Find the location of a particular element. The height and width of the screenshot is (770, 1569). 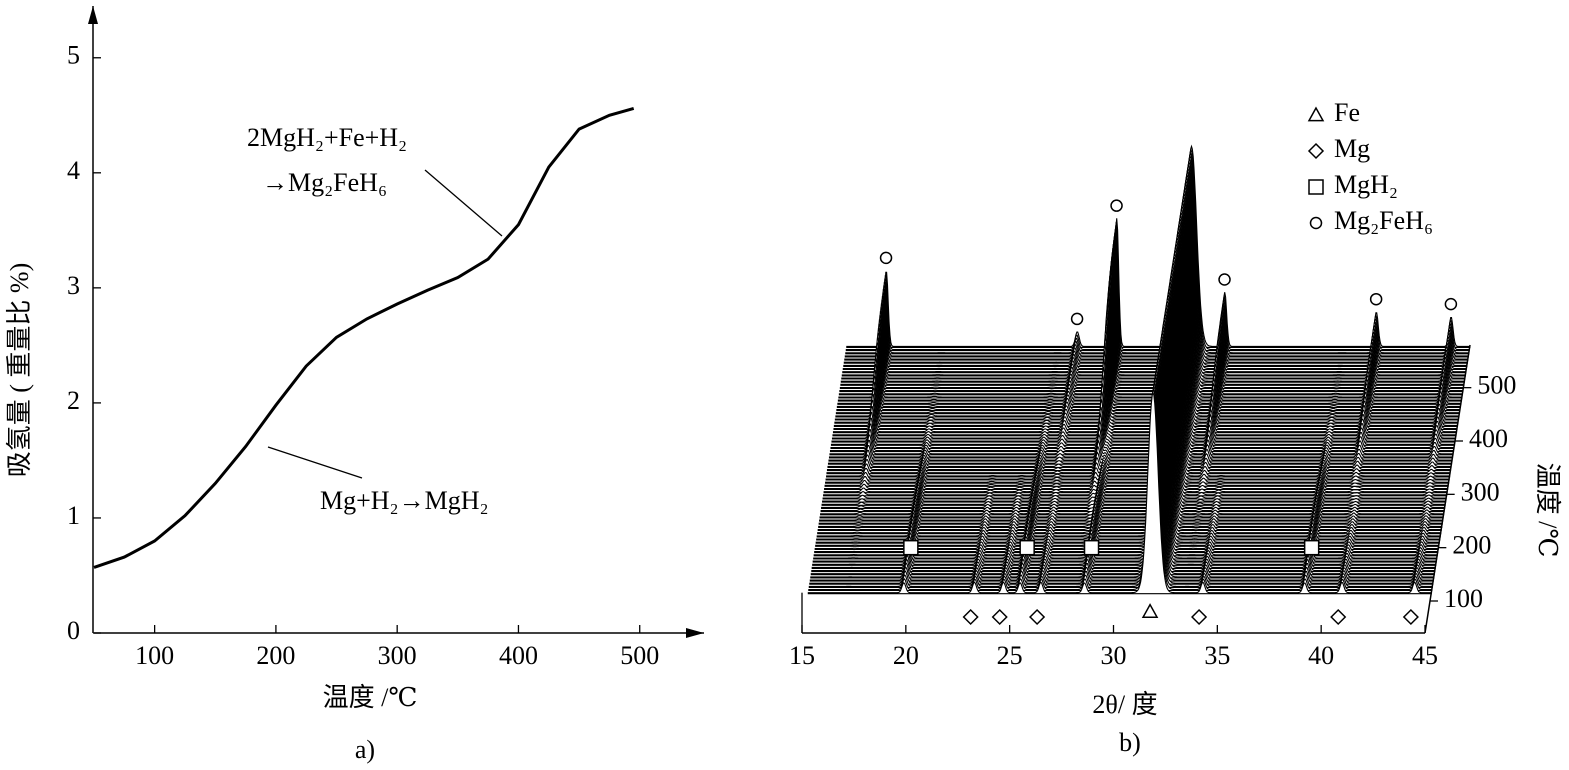

z-tick-label: 200 is located at coordinates (1471, 545).